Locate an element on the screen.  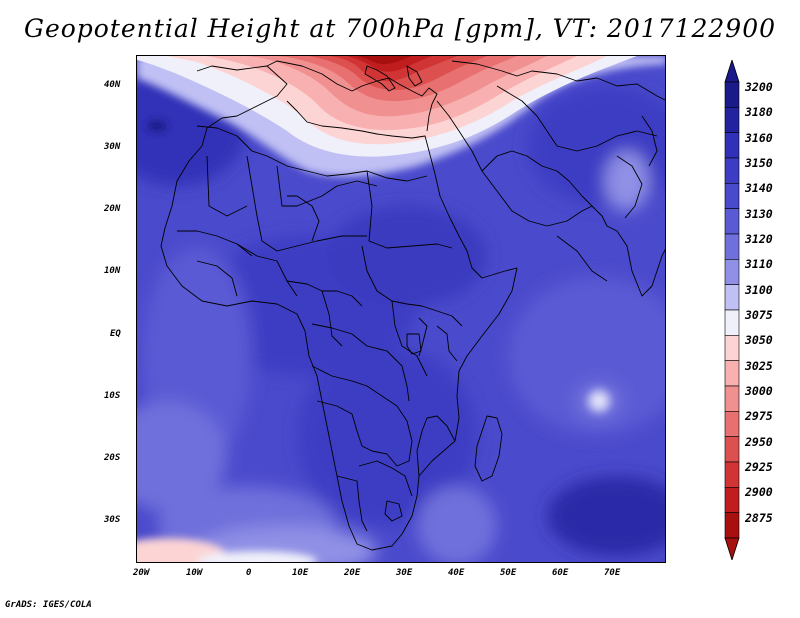
lat-label-30s: 30S is located at coordinates (112, 520).